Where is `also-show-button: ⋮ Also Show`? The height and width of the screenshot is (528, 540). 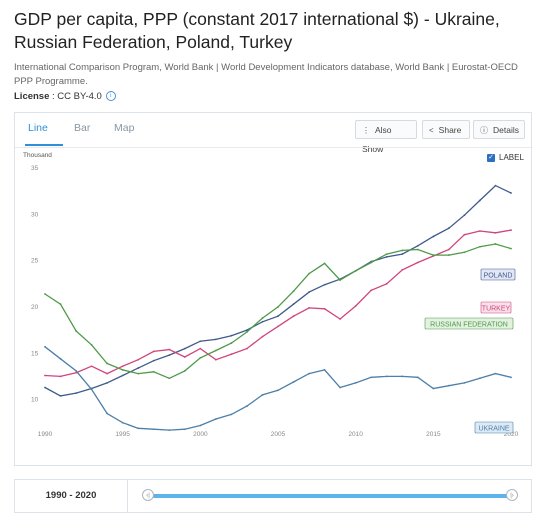
also-show-button: ⋮ Also Show is located at coordinates (386, 137).